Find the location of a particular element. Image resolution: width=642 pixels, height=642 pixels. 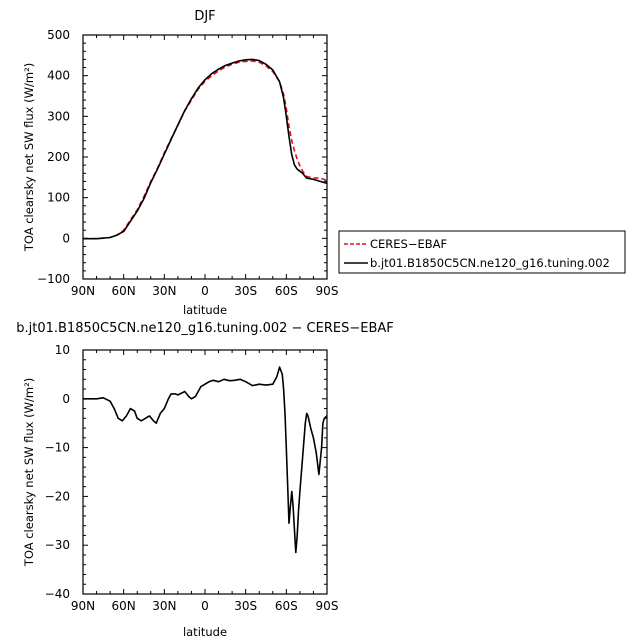

bottom-y-tick-label: −10 is located at coordinates (57, 448).